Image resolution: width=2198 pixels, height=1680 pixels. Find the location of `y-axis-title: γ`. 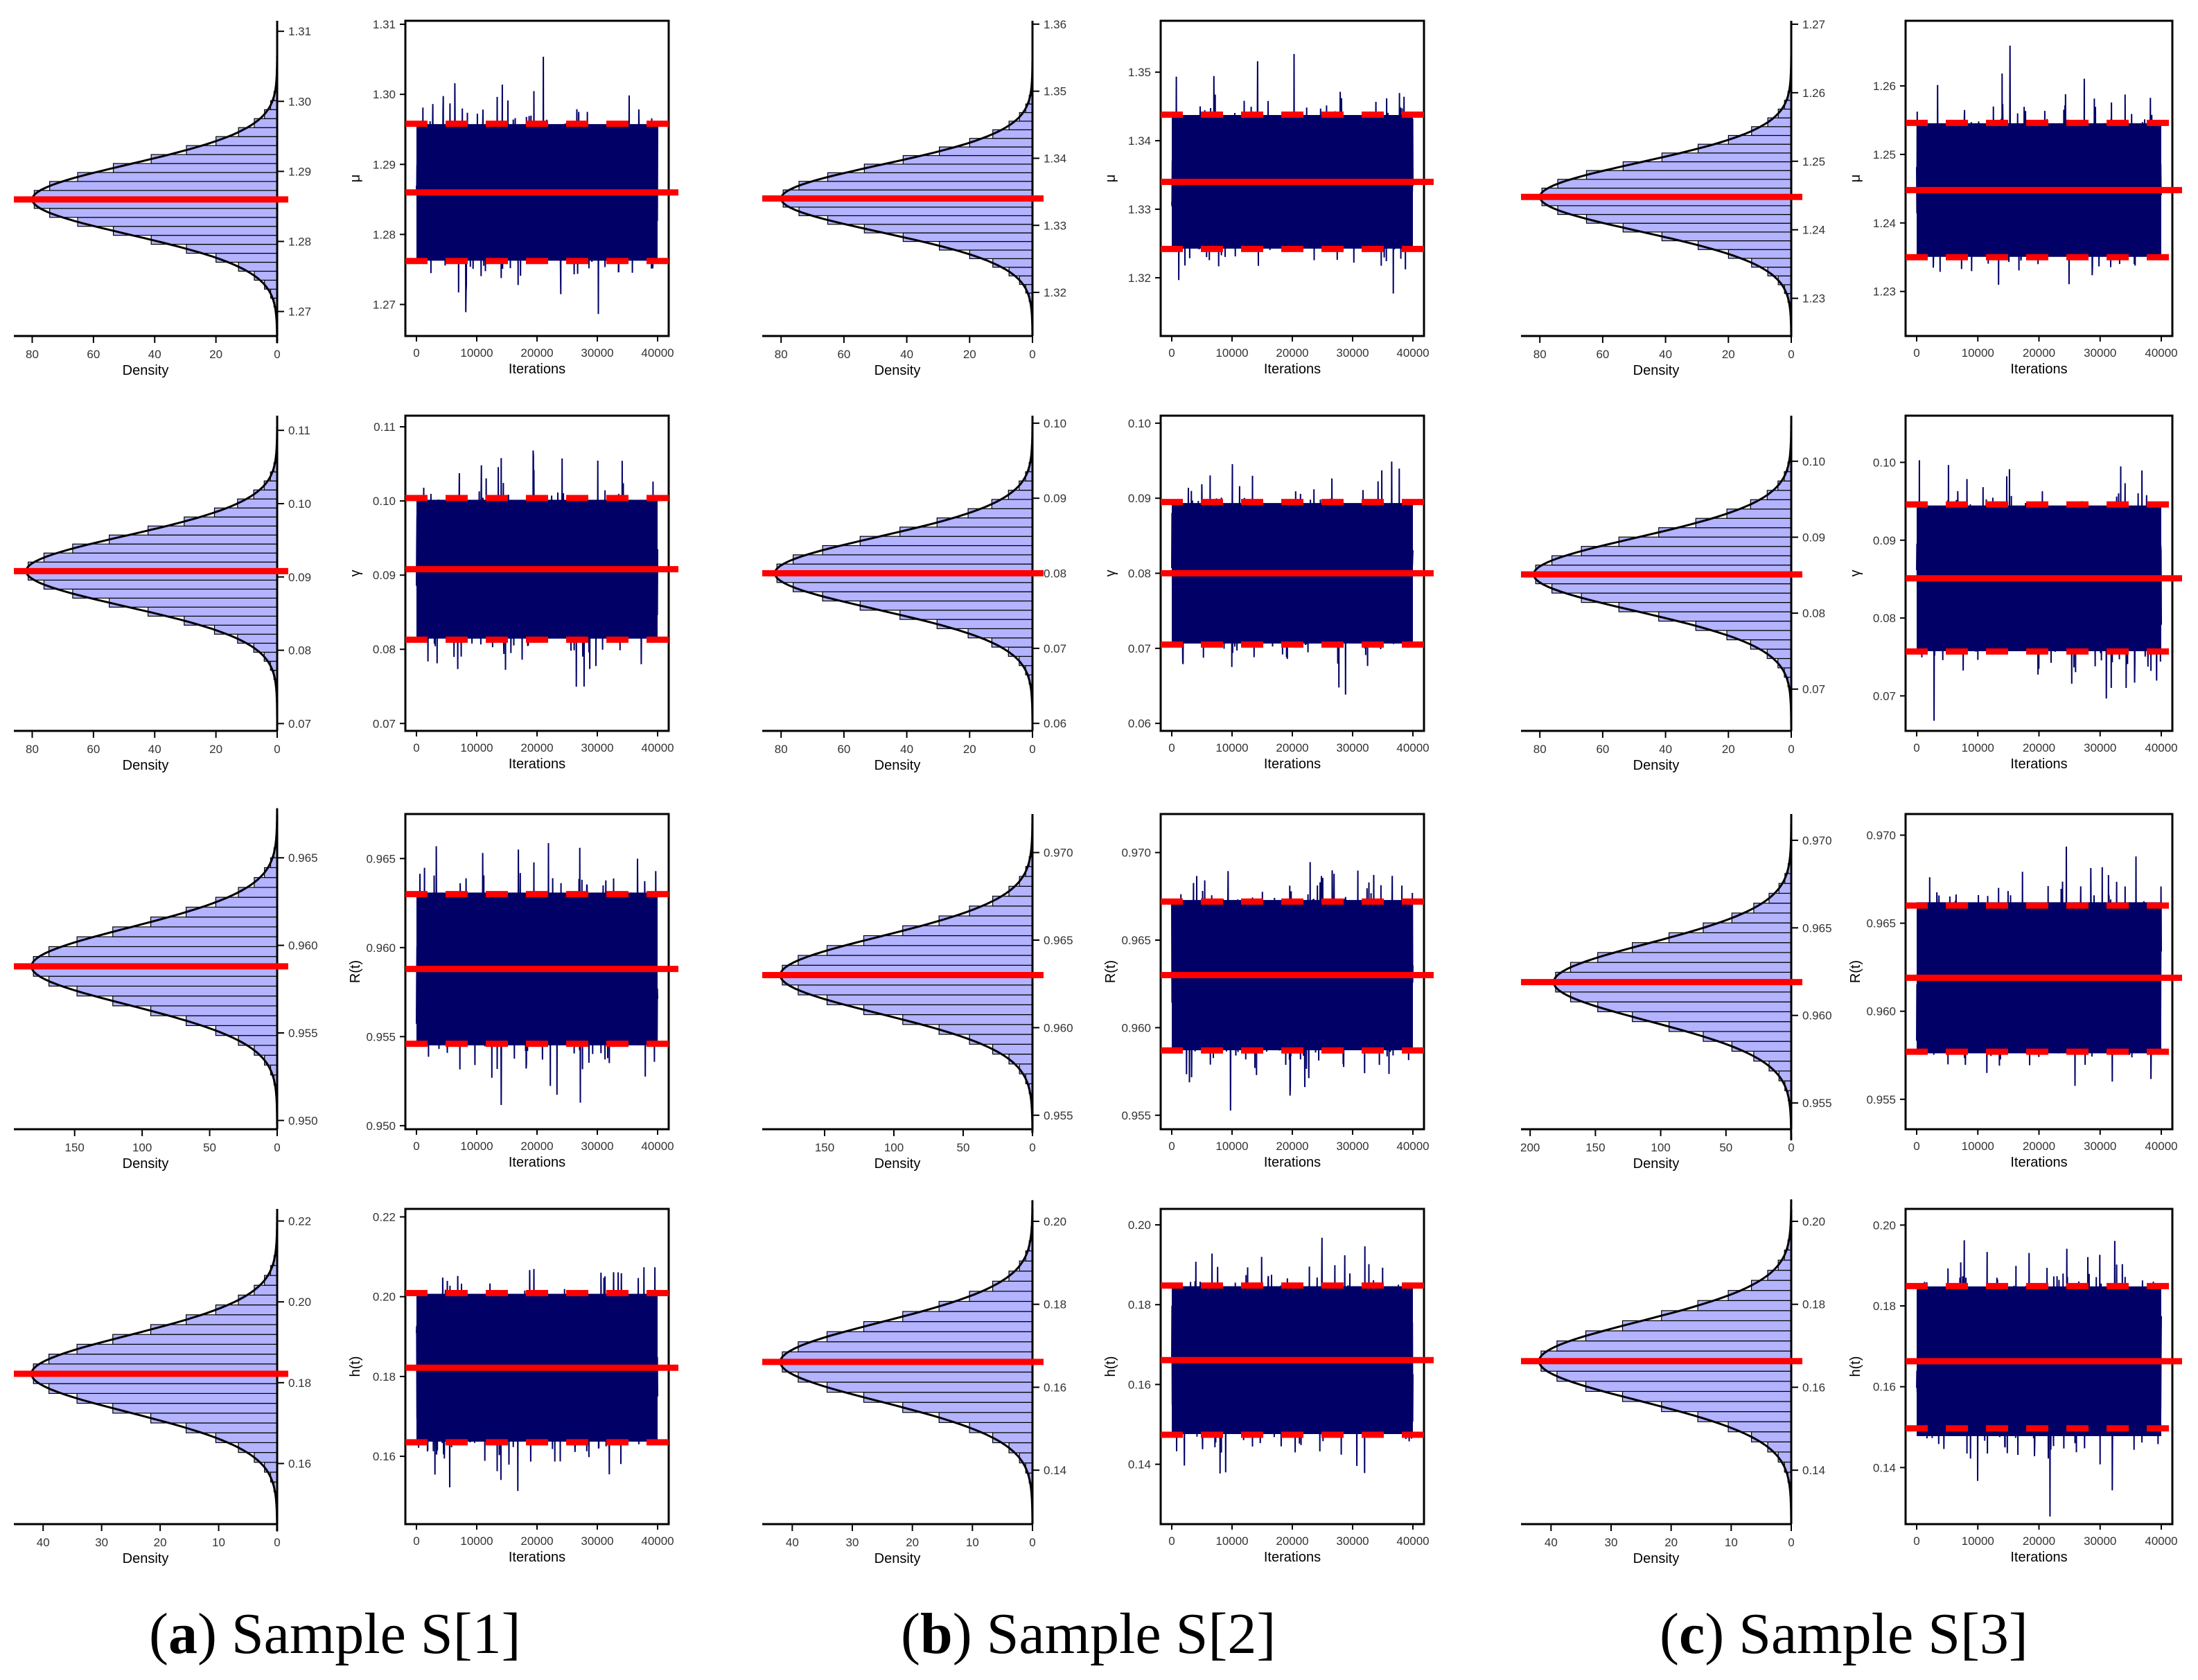

y-axis-title: γ is located at coordinates (1110, 573).